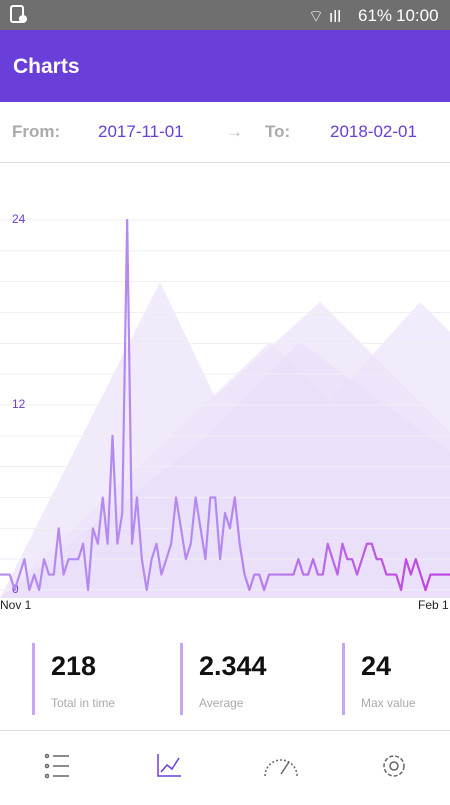 This screenshot has height=805, width=450. Describe the element at coordinates (46, 66) in the screenshot. I see `screen-title: Charts` at that location.